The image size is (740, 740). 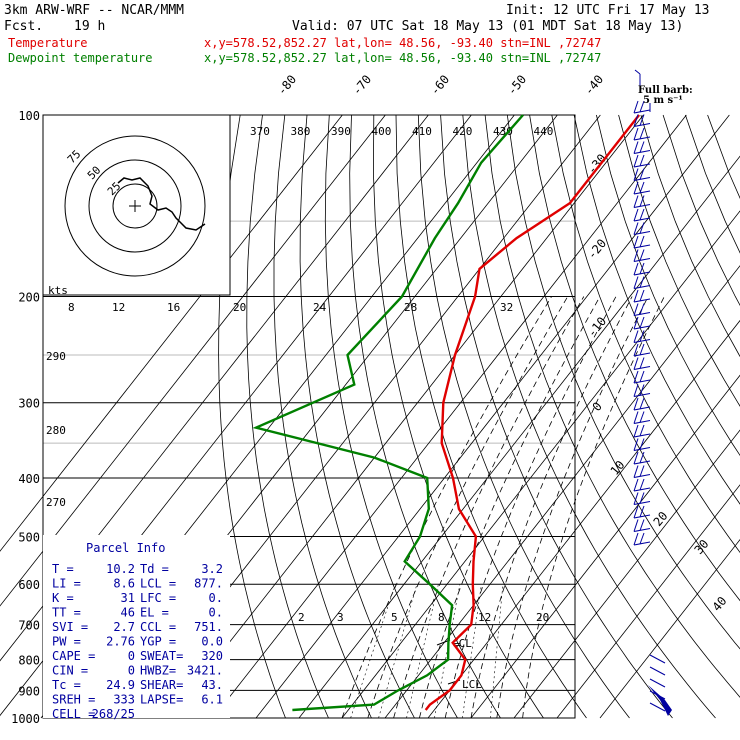 What do you see at coordinates (702, 547) in the screenshot?
I see `isotherm-label-11: 30` at bounding box center [702, 547].